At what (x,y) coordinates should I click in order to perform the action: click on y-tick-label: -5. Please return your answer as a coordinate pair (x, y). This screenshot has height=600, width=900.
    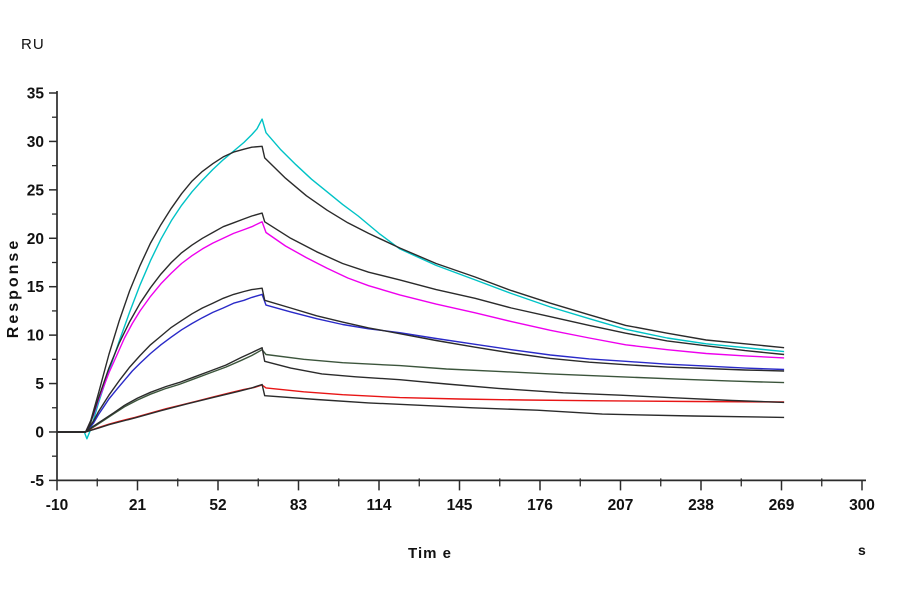
    Looking at the image, I should click on (37, 481).